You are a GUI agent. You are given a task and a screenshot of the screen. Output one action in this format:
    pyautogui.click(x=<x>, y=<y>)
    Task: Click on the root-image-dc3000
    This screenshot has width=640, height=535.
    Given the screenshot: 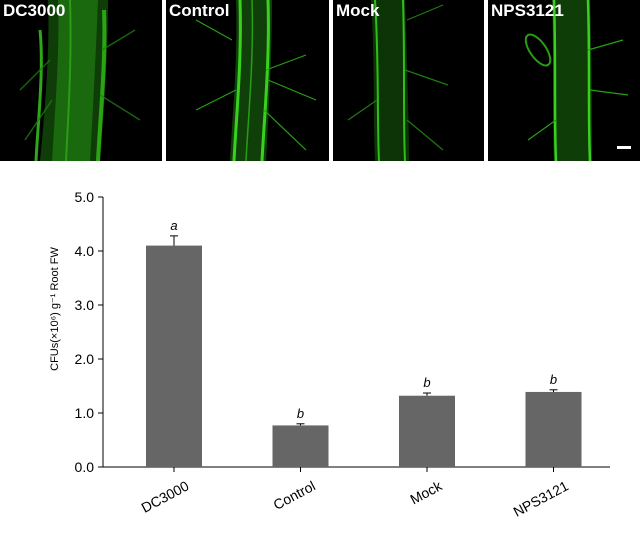 What is the action you would take?
    pyautogui.click(x=81, y=80)
    